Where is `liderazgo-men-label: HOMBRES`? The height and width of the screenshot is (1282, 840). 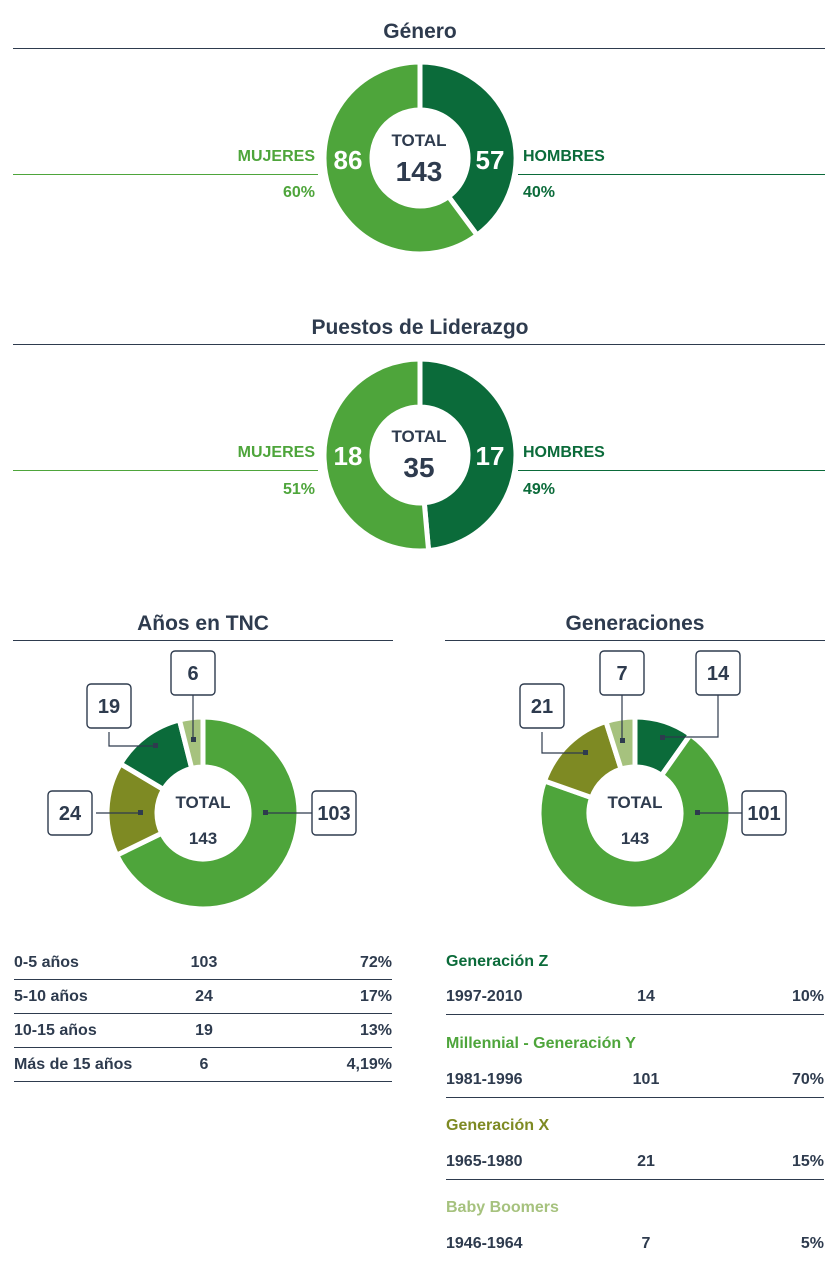
liderazgo-men-label: HOMBRES is located at coordinates (564, 452).